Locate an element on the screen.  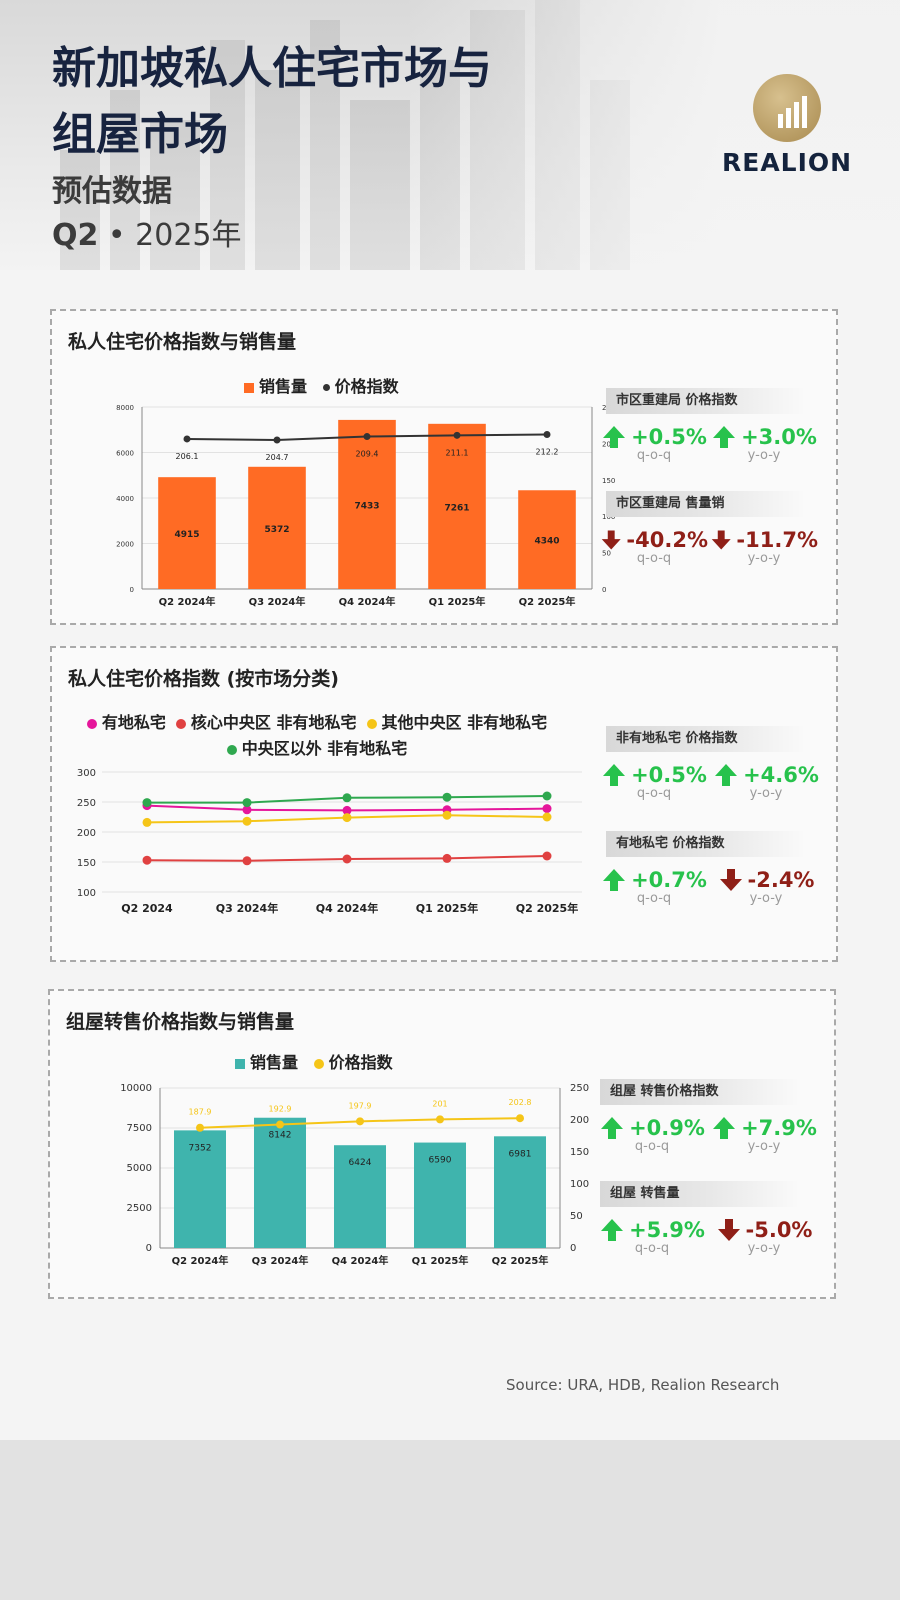
stat-label: 有地私宅 价格指数 is located at coordinates (706, 844).